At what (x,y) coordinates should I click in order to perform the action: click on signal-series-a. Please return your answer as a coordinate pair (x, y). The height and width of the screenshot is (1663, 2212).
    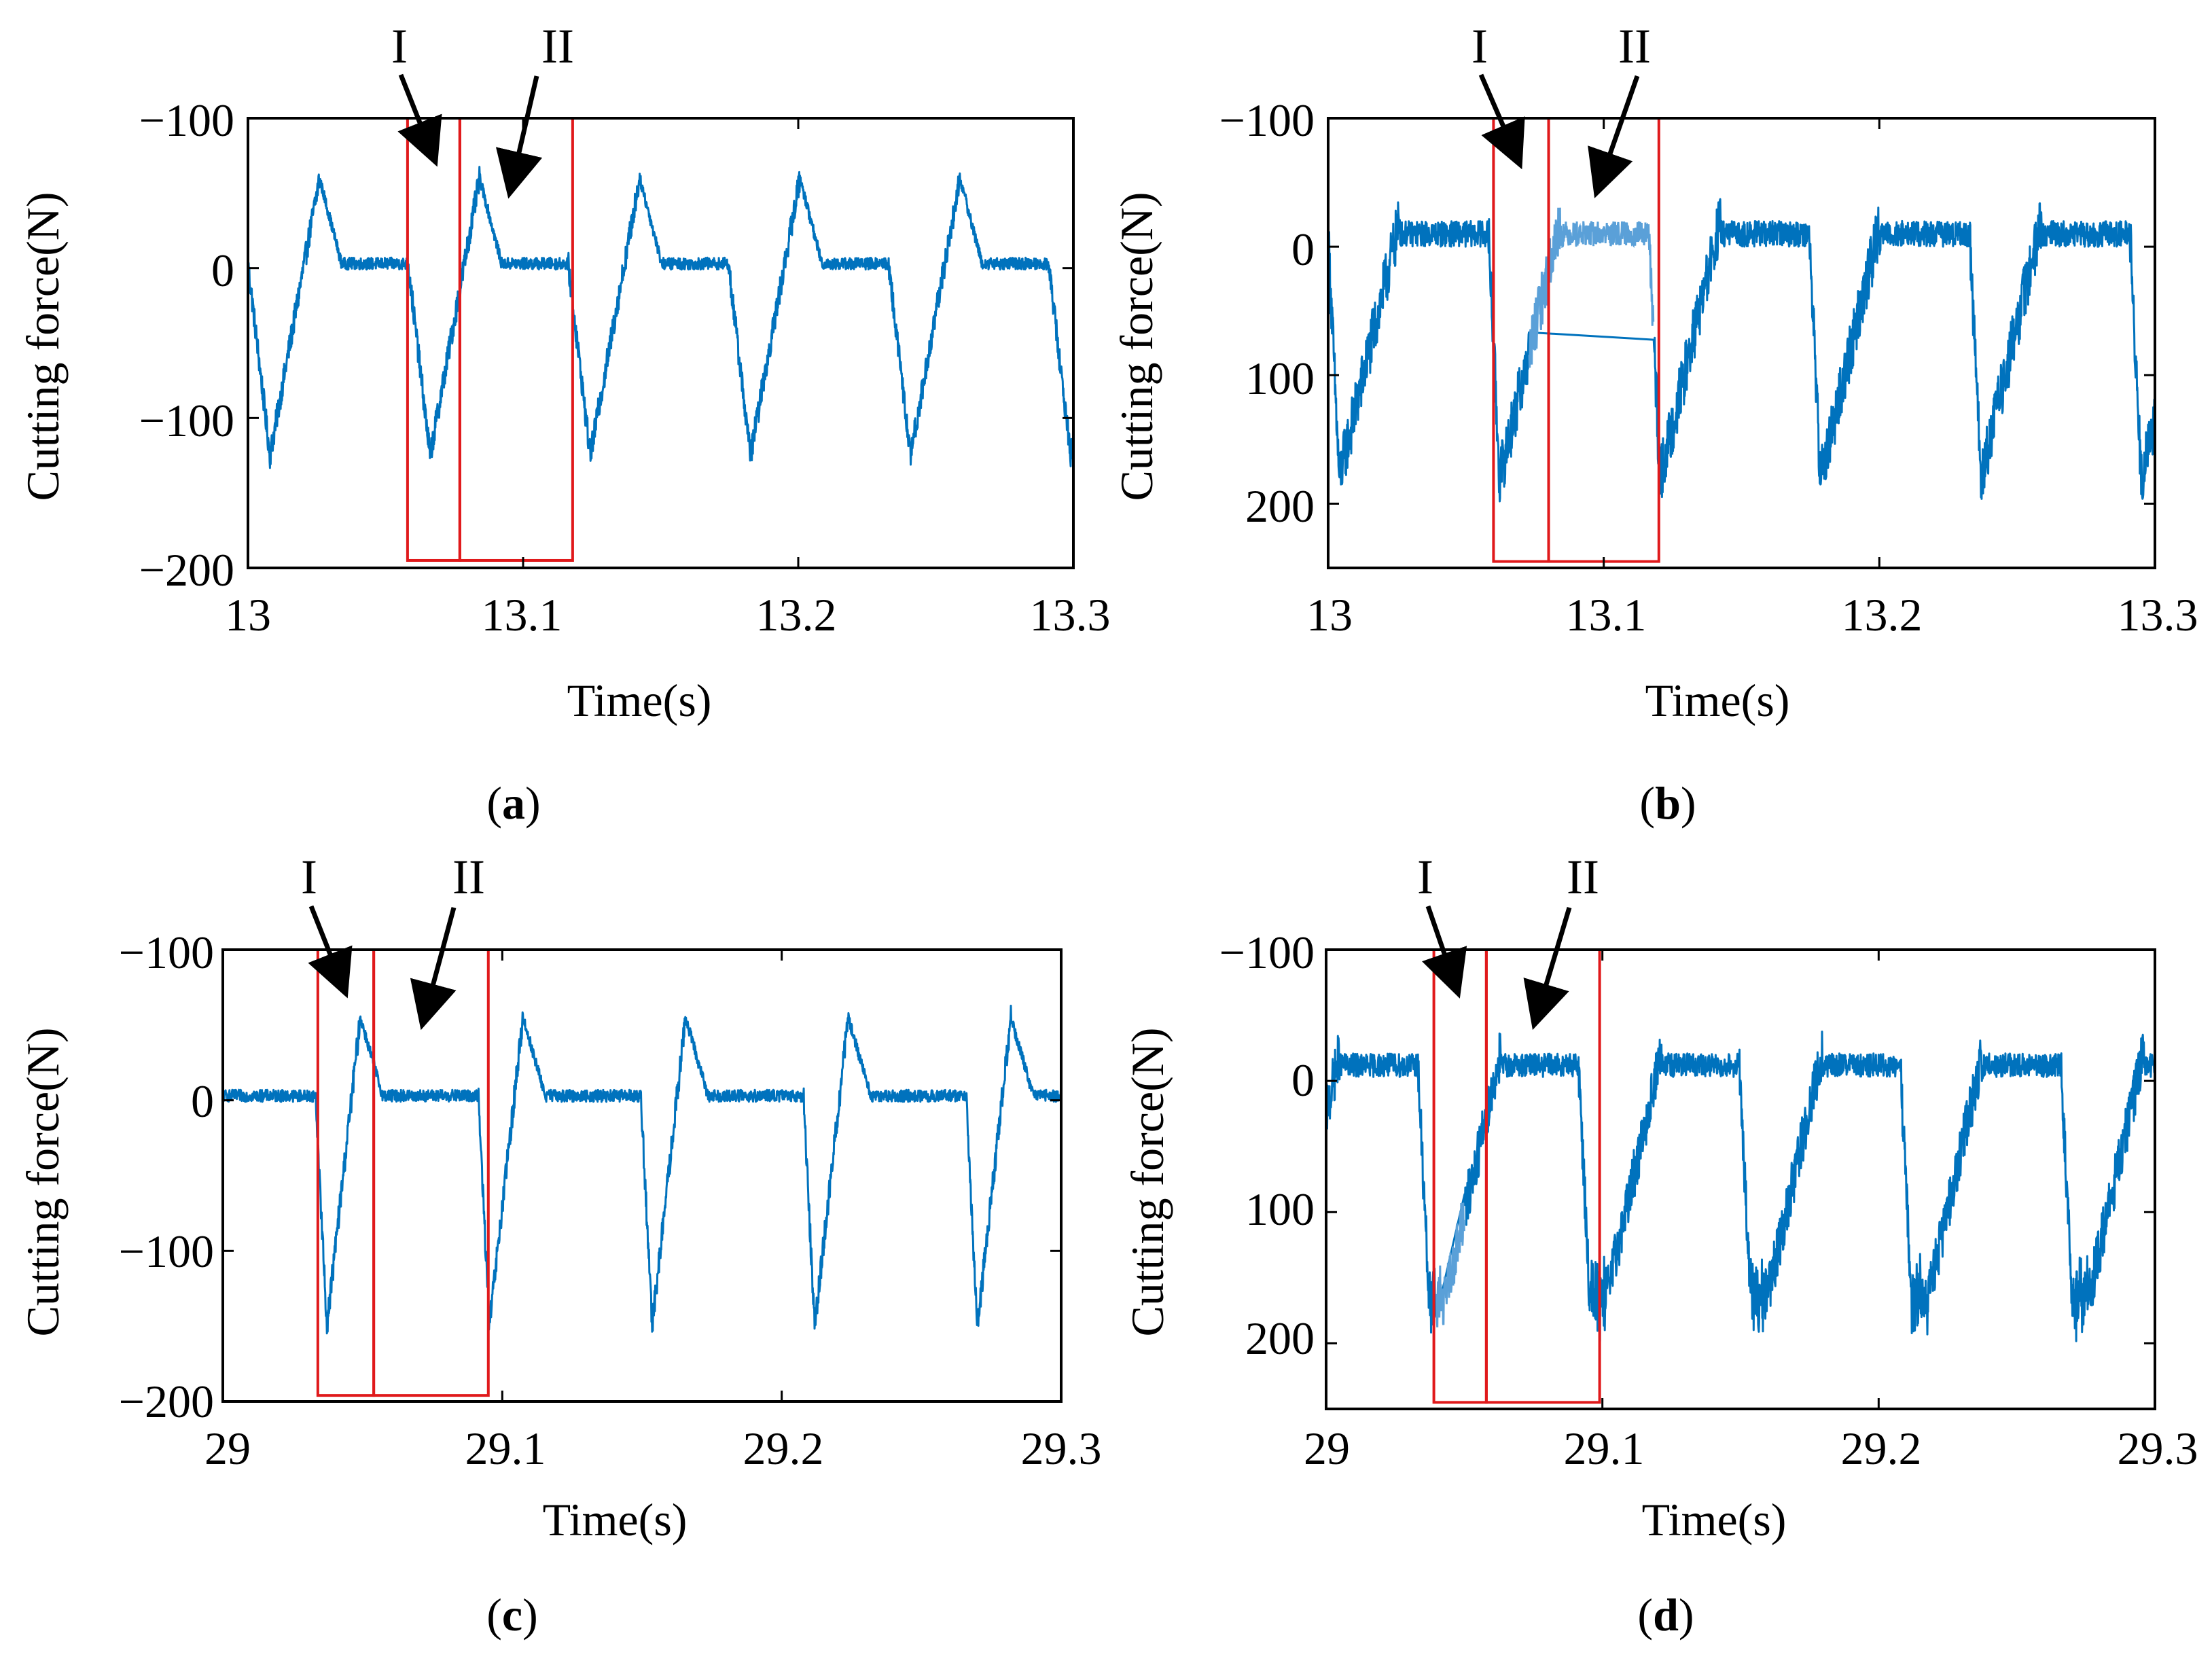
    Looking at the image, I should click on (661, 317).